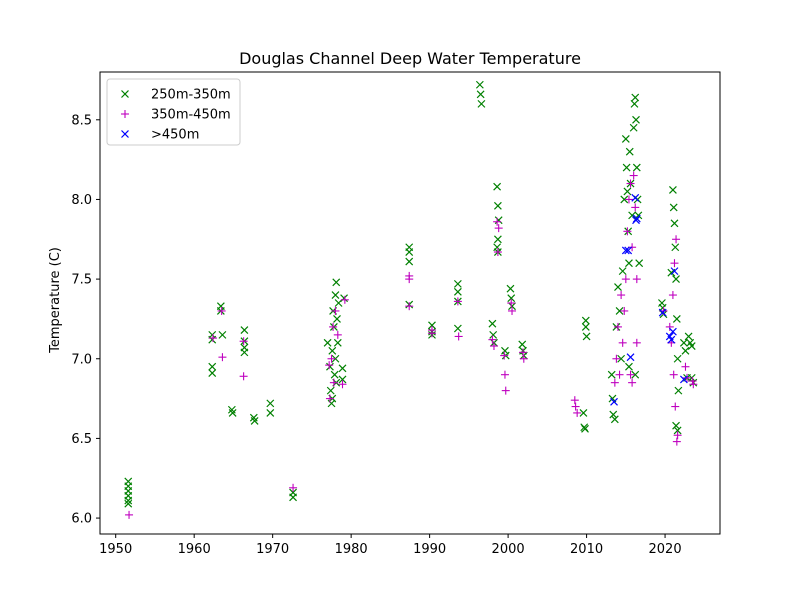  Describe the element at coordinates (508, 549) in the screenshot. I see `x-tick-label: 2000` at that location.